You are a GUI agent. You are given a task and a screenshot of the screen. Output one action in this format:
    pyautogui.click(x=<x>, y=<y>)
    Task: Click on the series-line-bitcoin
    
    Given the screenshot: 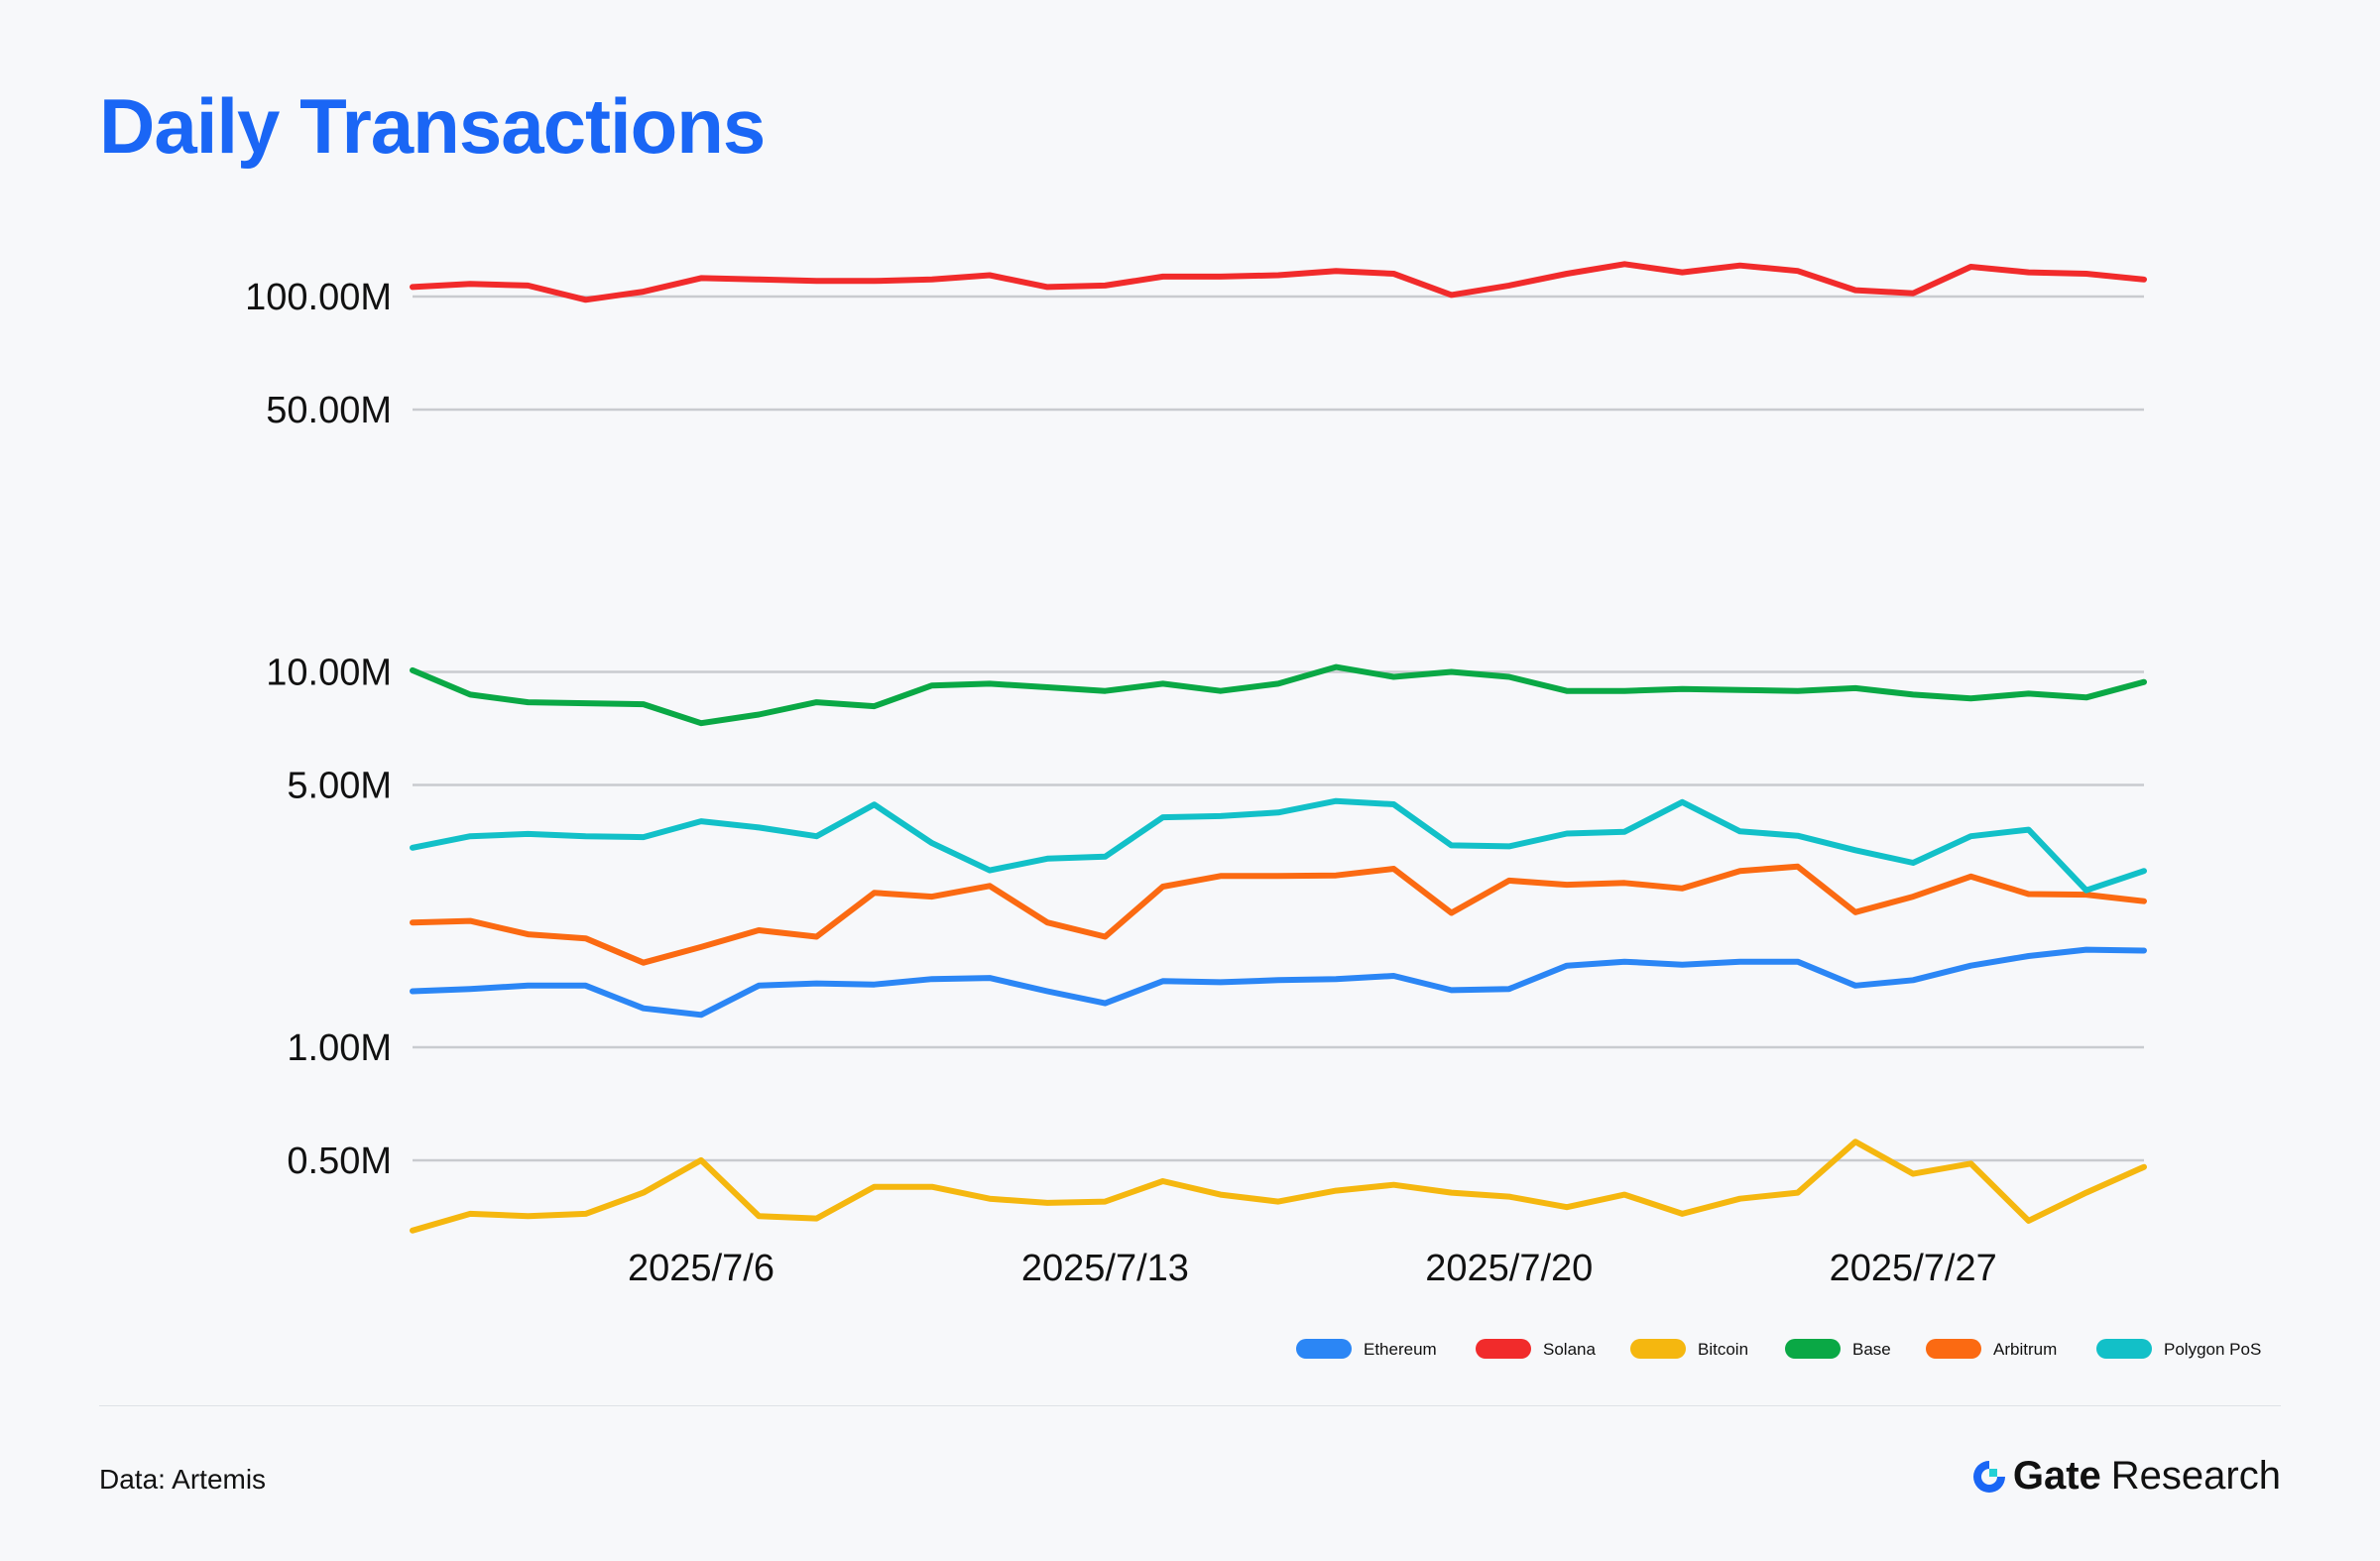 What is the action you would take?
    pyautogui.click(x=1278, y=1186)
    